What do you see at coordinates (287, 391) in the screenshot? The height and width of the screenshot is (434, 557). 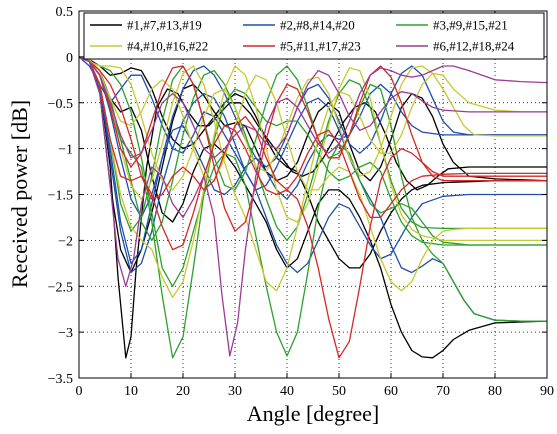 I see `x-tick-label: 40` at bounding box center [287, 391].